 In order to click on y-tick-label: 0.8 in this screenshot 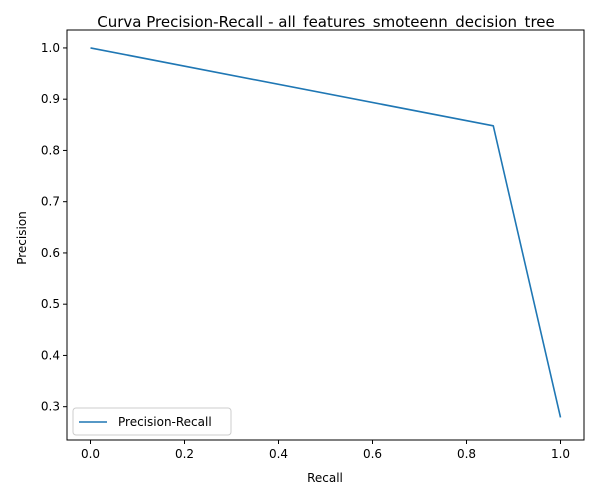, I will do `click(50, 150)`.